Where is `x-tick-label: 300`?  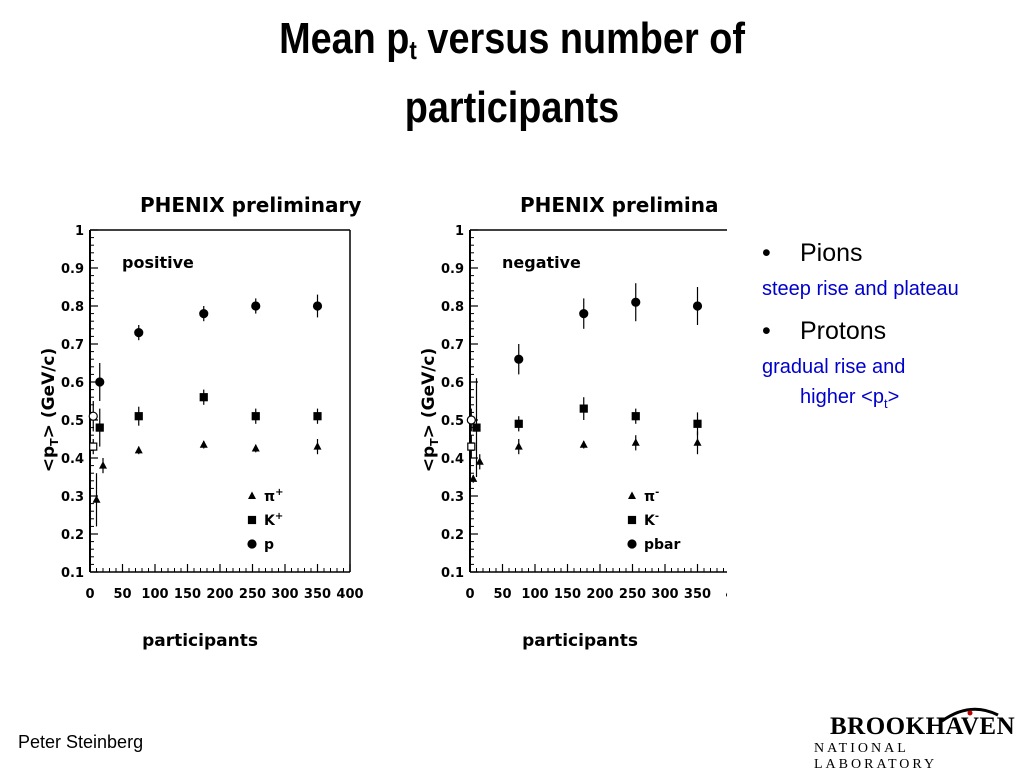
x-tick-label: 300 is located at coordinates (284, 594).